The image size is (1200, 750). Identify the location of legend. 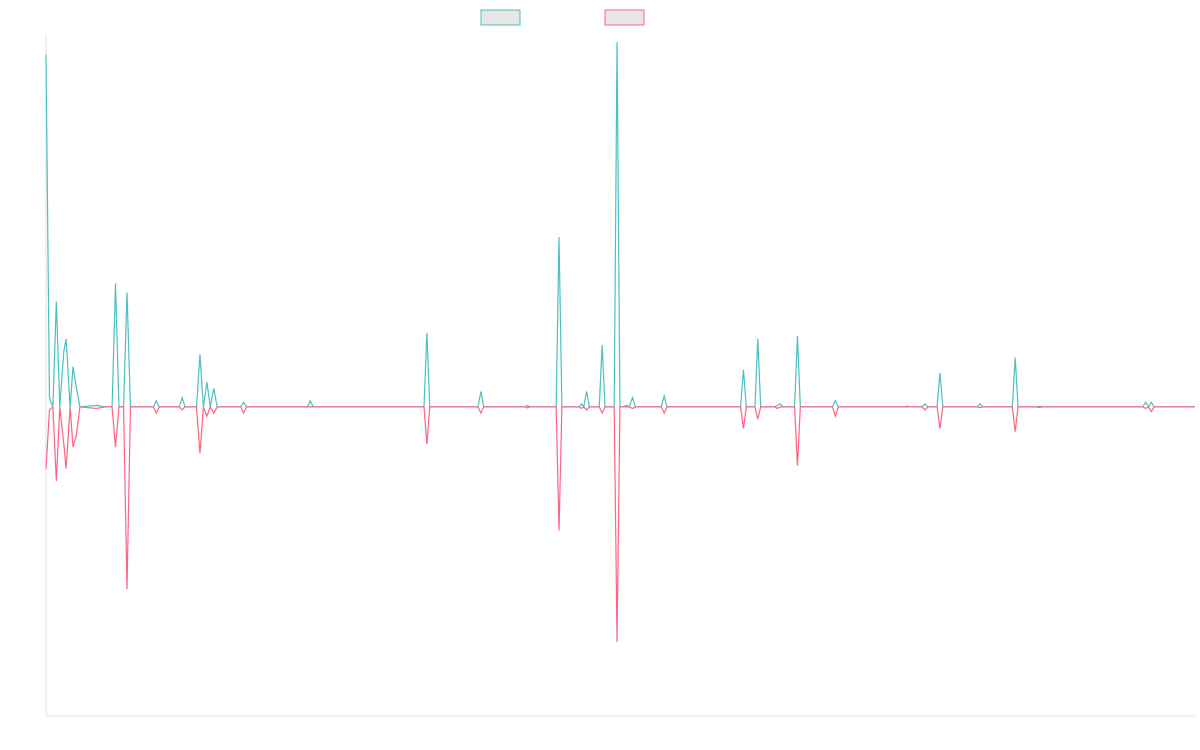
(562, 17).